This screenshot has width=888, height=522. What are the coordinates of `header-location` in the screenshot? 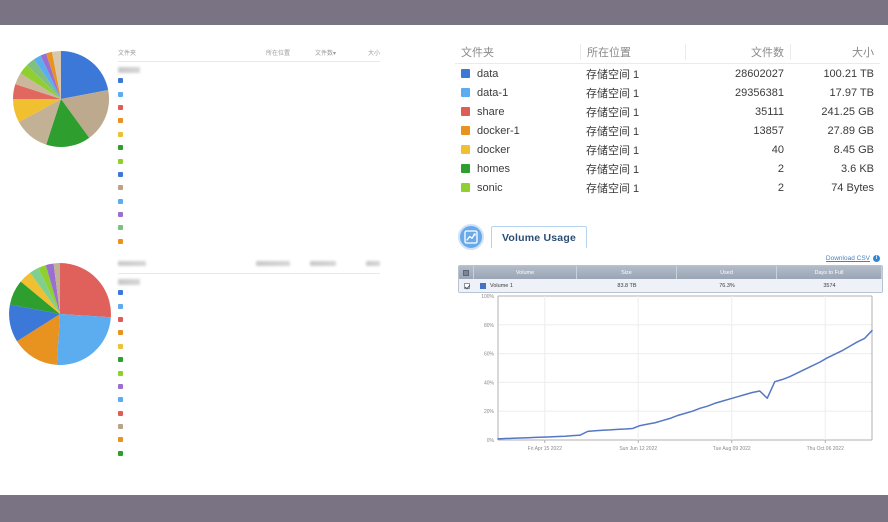 It's located at (264, 264).